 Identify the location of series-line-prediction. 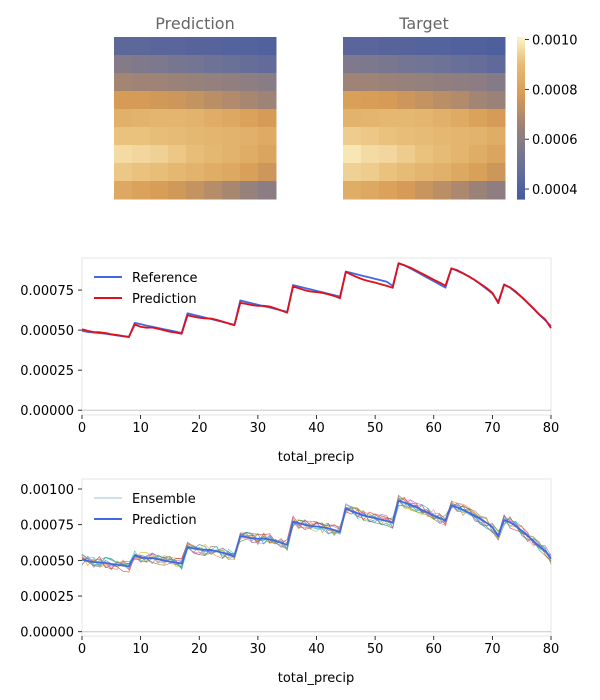
(316, 300).